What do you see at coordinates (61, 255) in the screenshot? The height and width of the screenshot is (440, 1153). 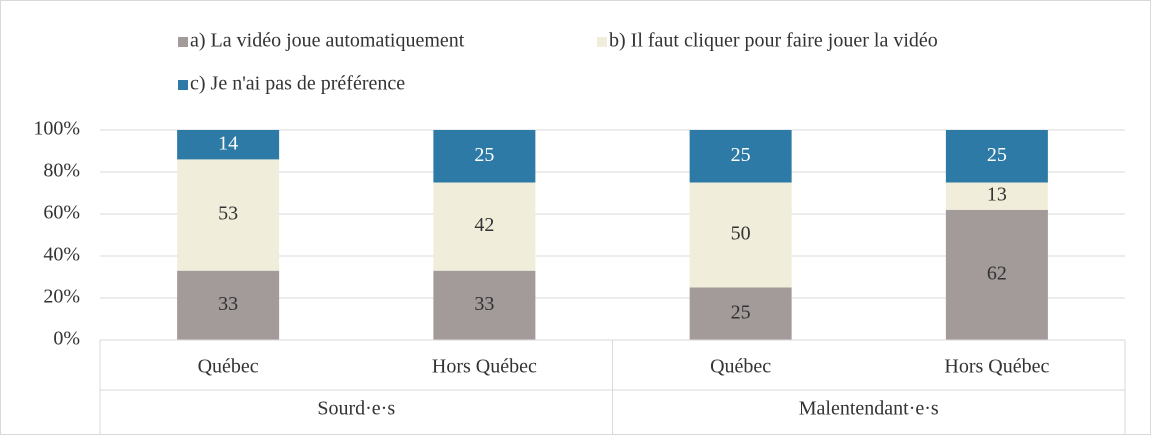 I see `y-tick-label: 40%` at bounding box center [61, 255].